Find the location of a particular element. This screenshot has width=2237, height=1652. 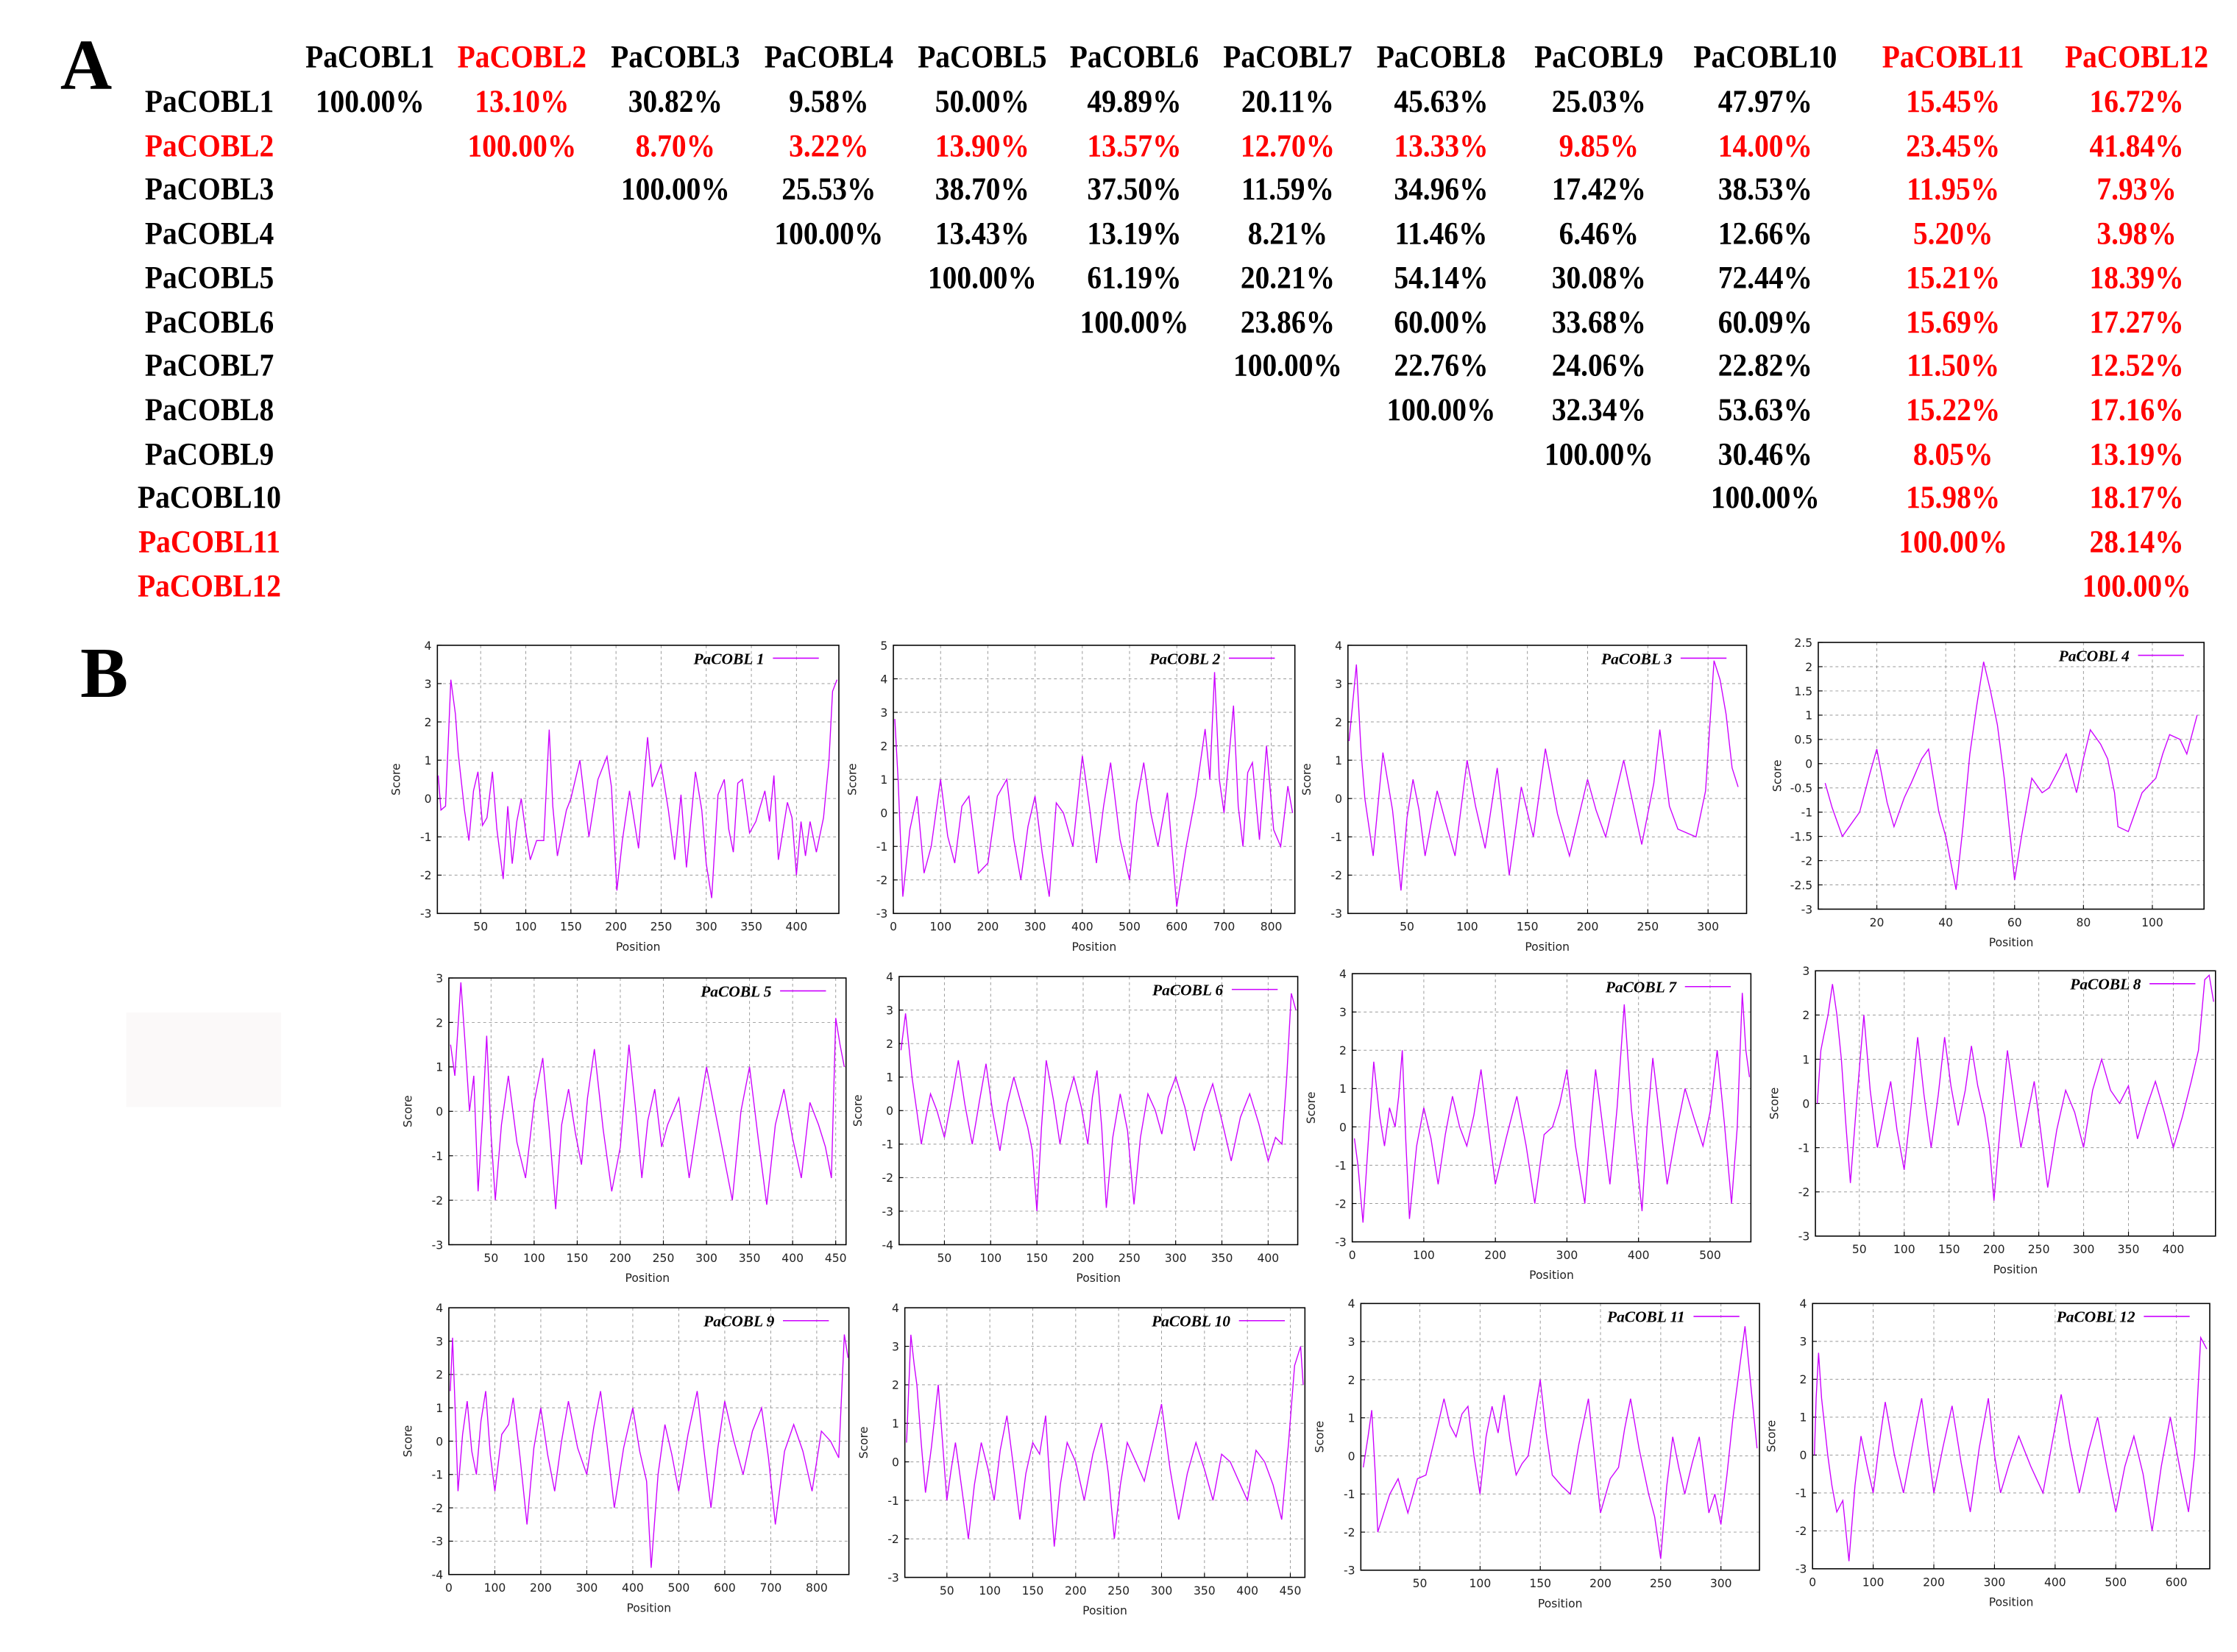

x-tick-label: 40 is located at coordinates (1945, 922).